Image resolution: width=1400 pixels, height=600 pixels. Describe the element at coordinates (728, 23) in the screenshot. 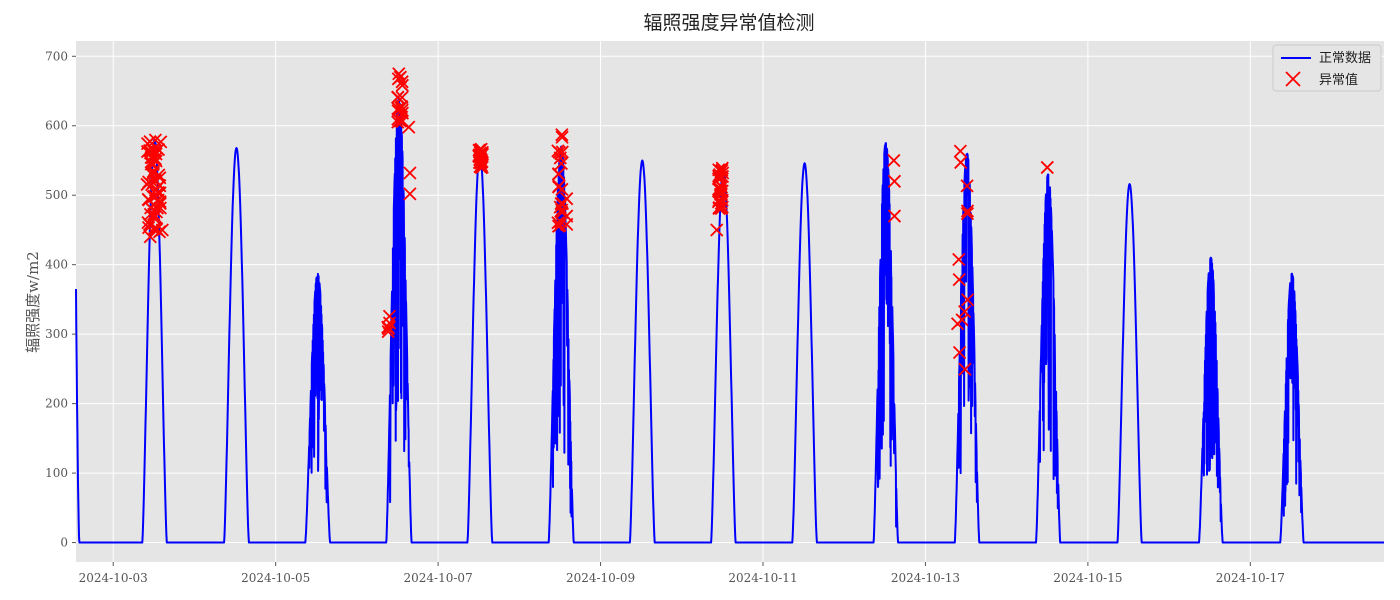

I see `chart-title: 辐照强度异常值检测` at that location.